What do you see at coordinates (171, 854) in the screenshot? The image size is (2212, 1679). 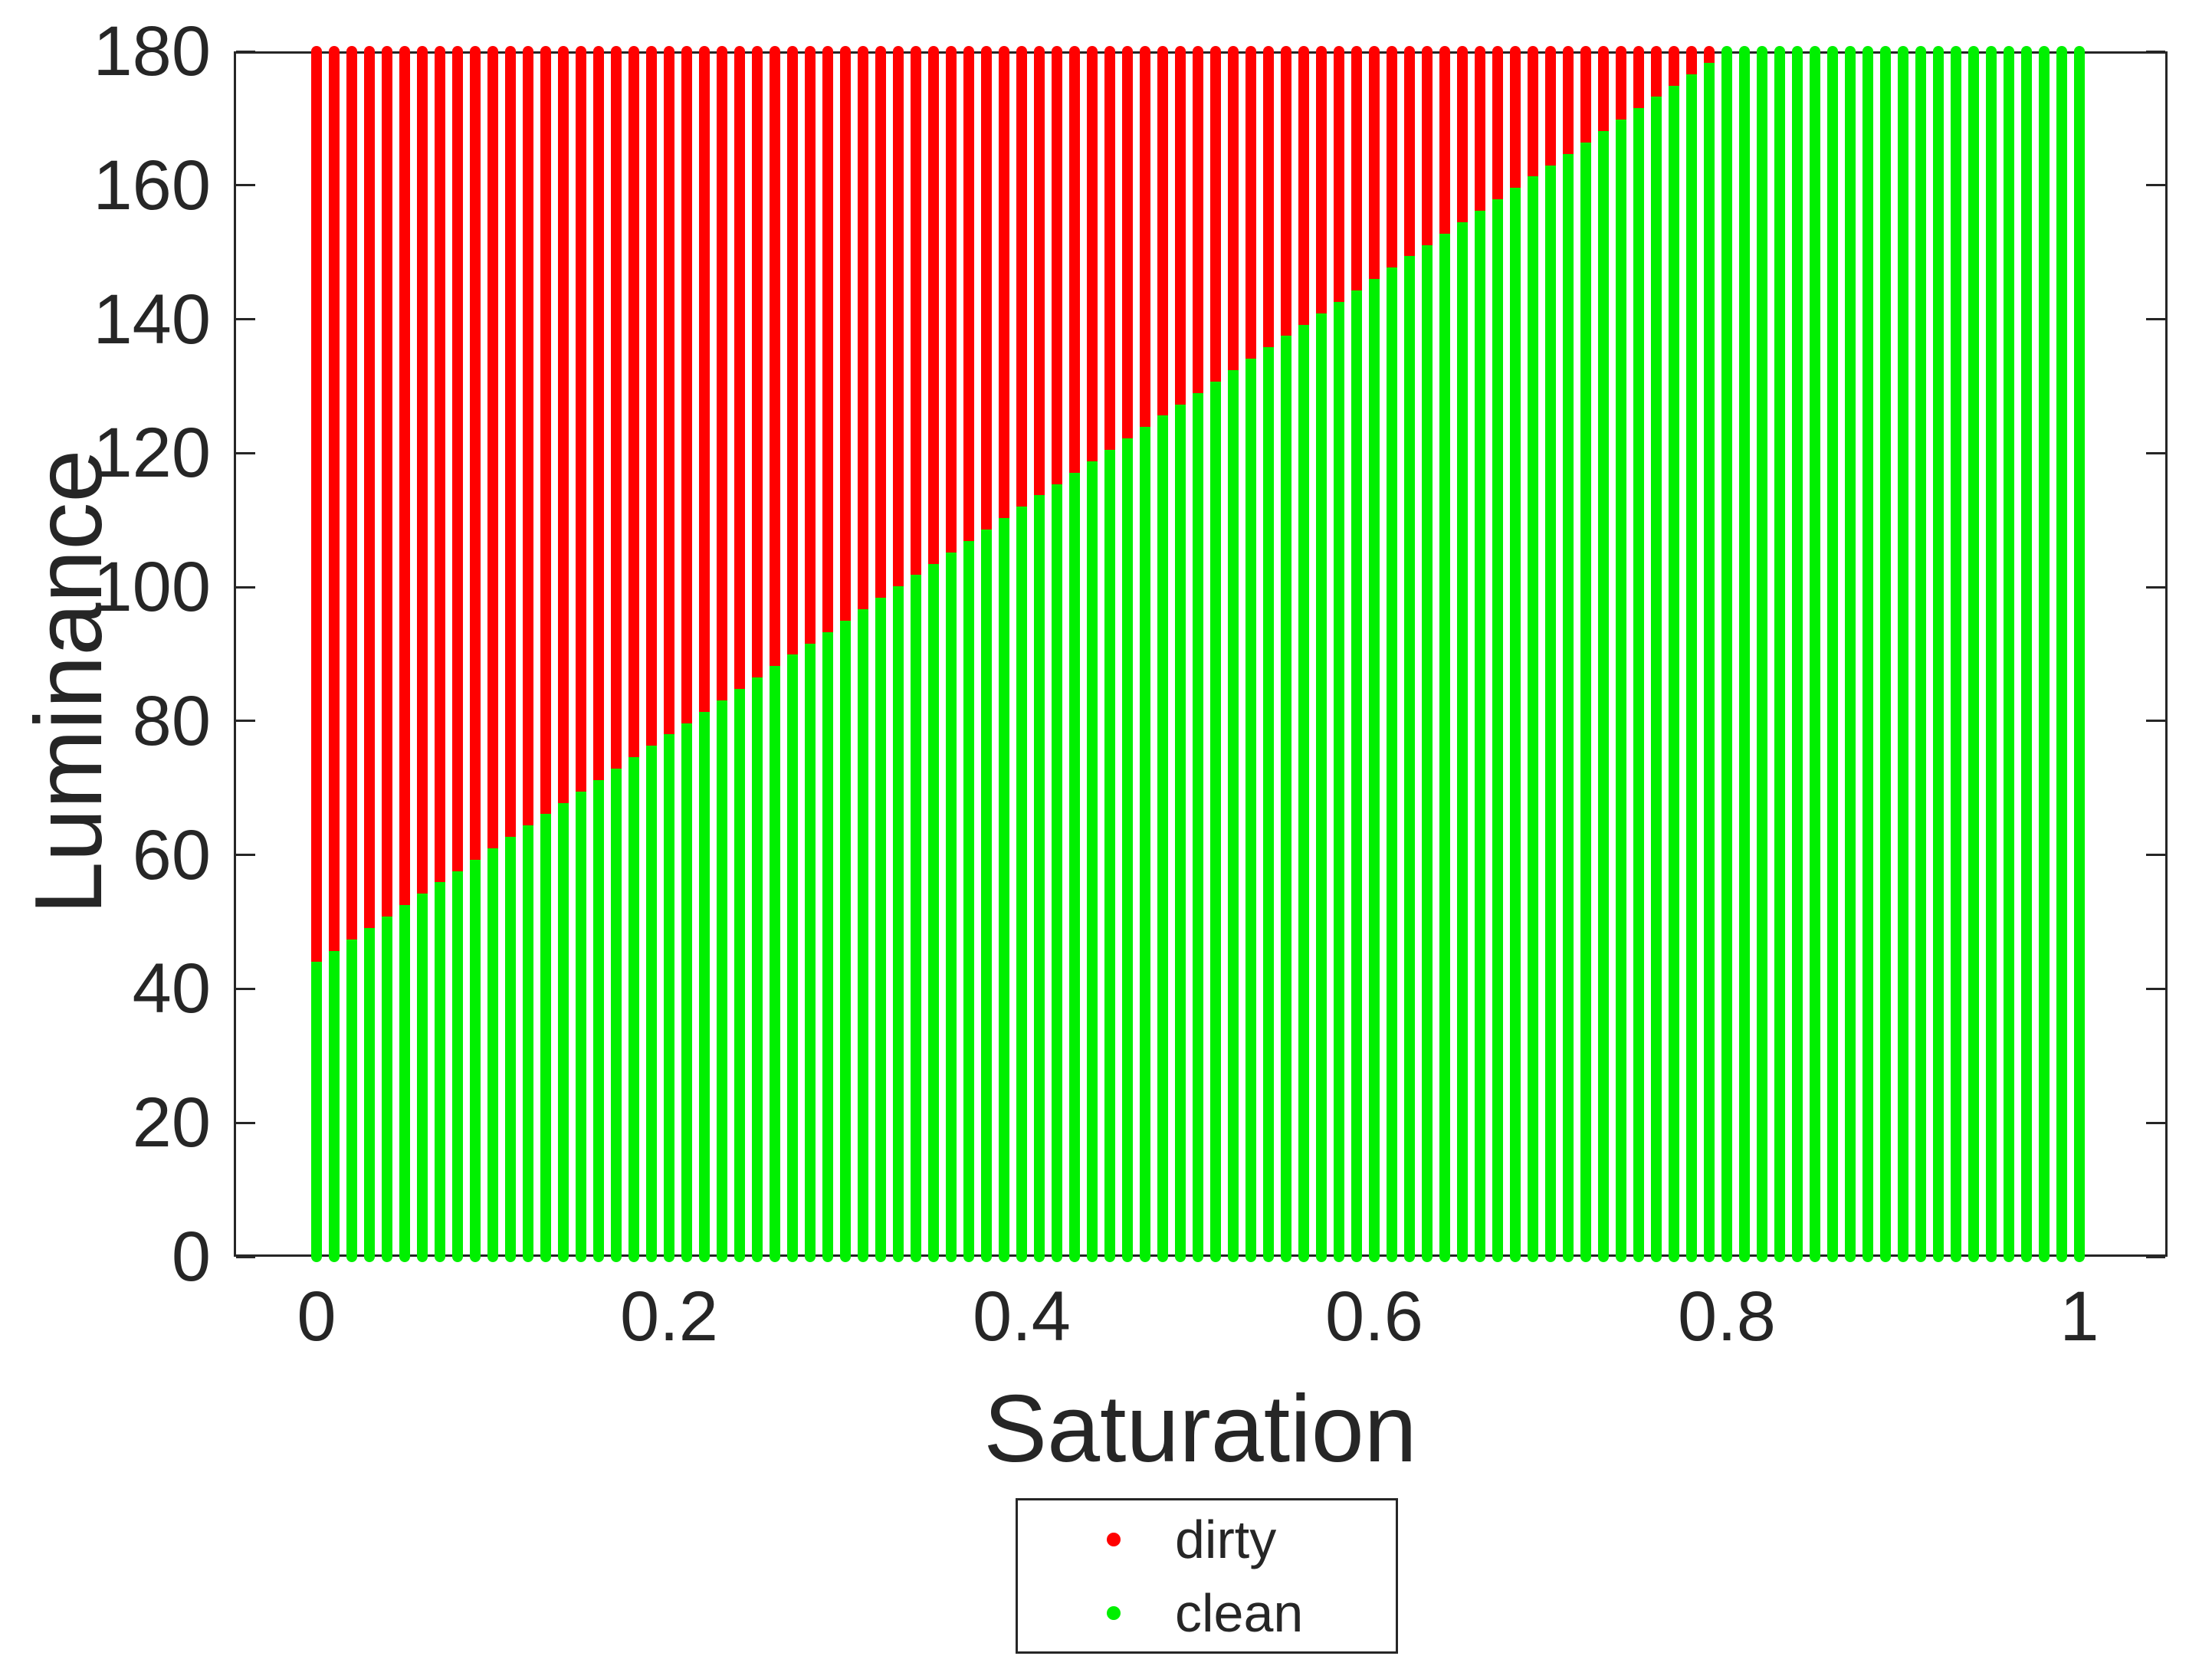 I see `y-tick-label: 60` at bounding box center [171, 854].